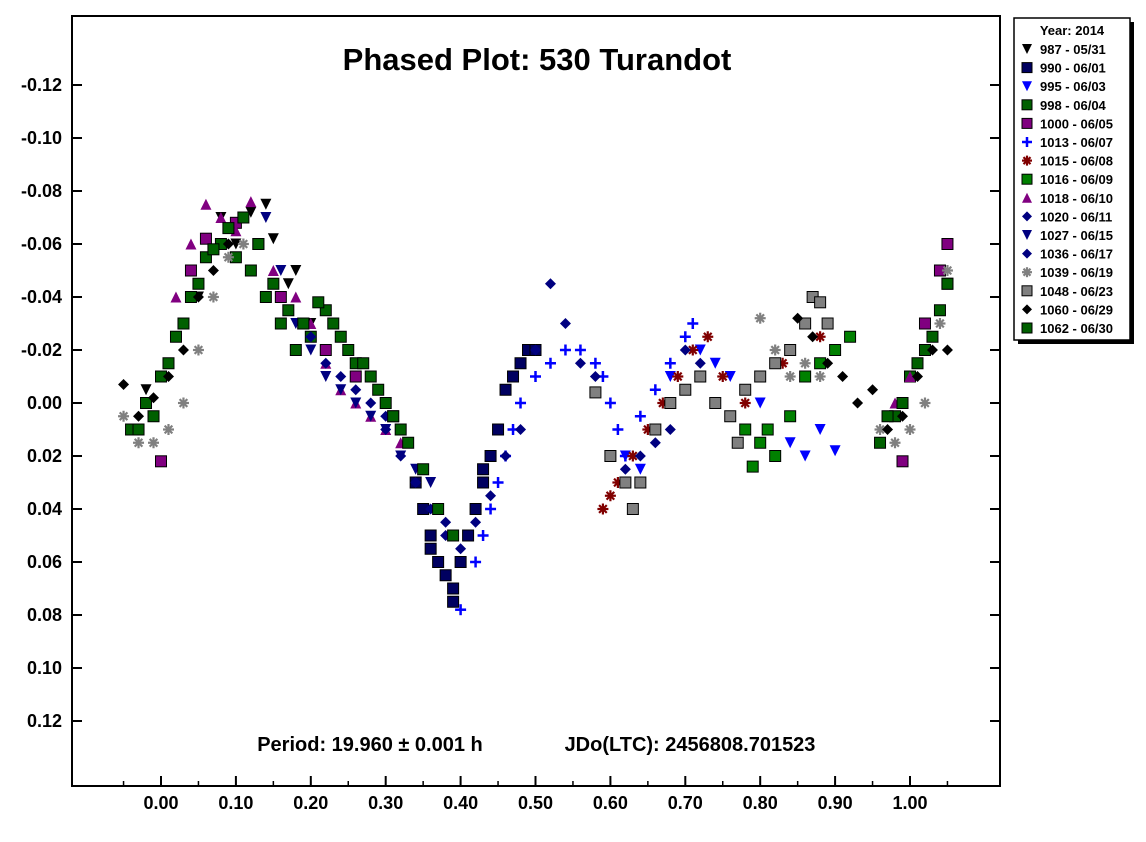  What do you see at coordinates (41, 85) in the screenshot?
I see `y-tick-label: -0.12` at bounding box center [41, 85].